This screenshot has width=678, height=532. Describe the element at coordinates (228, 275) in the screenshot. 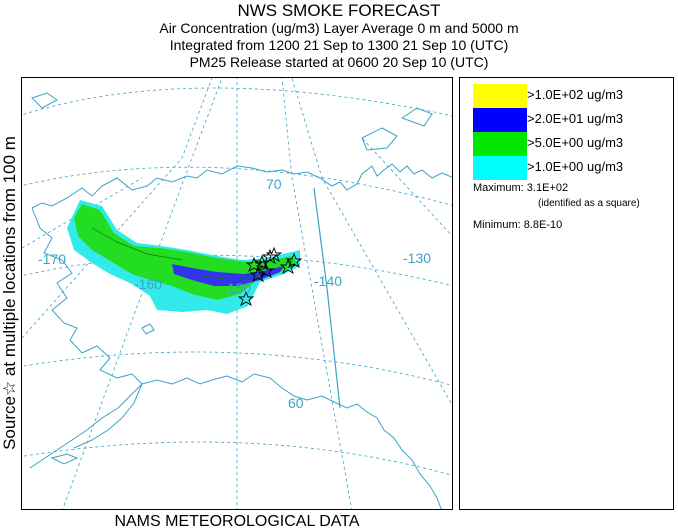

I see `plume-level-high` at that location.